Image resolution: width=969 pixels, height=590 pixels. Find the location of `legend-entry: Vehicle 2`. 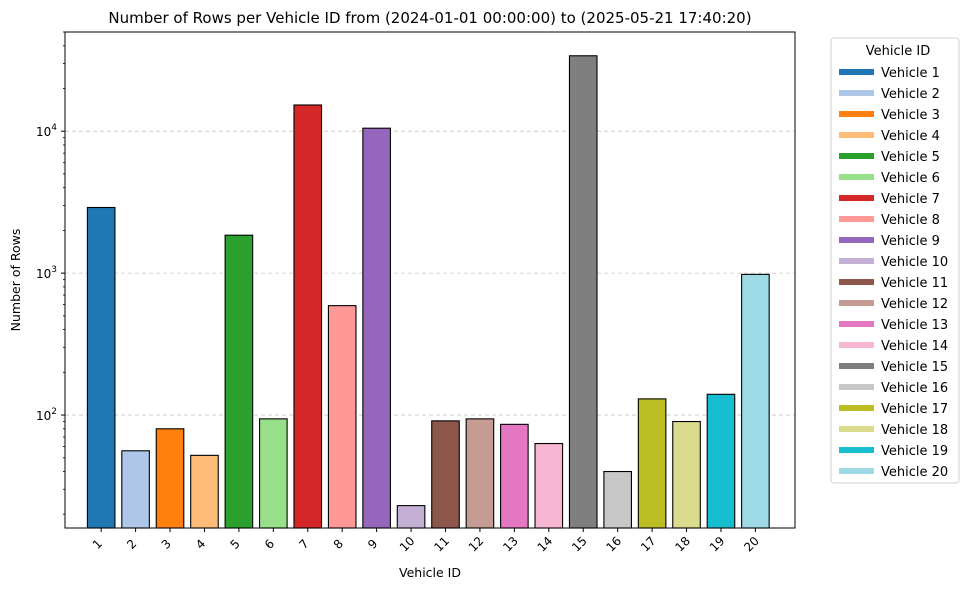

legend-entry: Vehicle 2 is located at coordinates (910, 94).